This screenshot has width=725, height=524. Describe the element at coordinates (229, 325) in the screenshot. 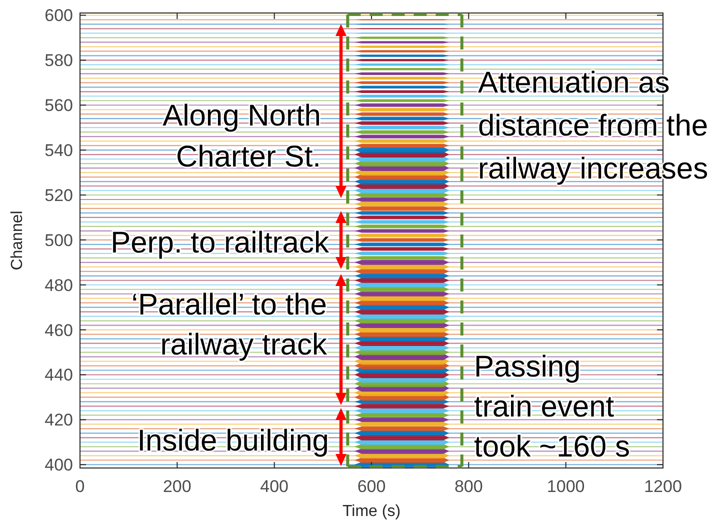

I see `annotation: ‘Parallel’ to the railway track` at that location.